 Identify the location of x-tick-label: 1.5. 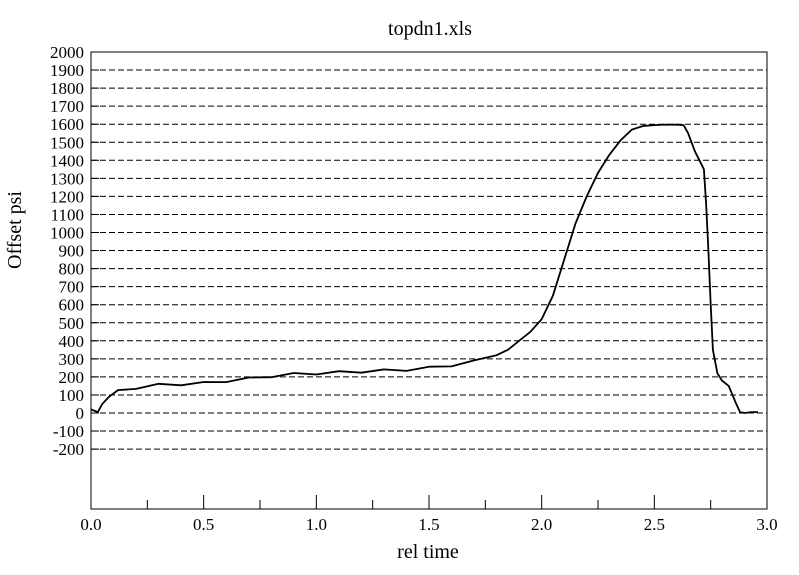
(428, 524).